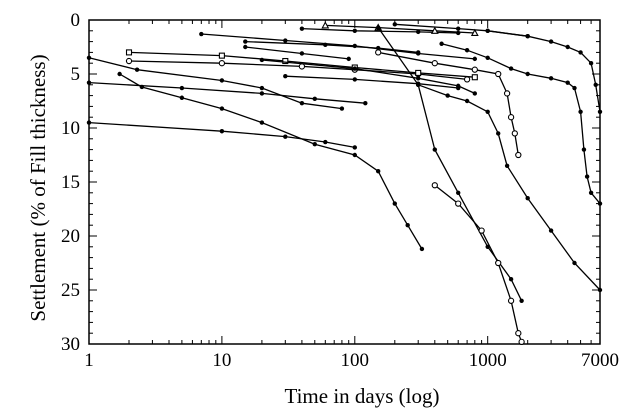 This screenshot has height=410, width=633. What do you see at coordinates (355, 360) in the screenshot?
I see `x-tick-label: 100` at bounding box center [355, 360].